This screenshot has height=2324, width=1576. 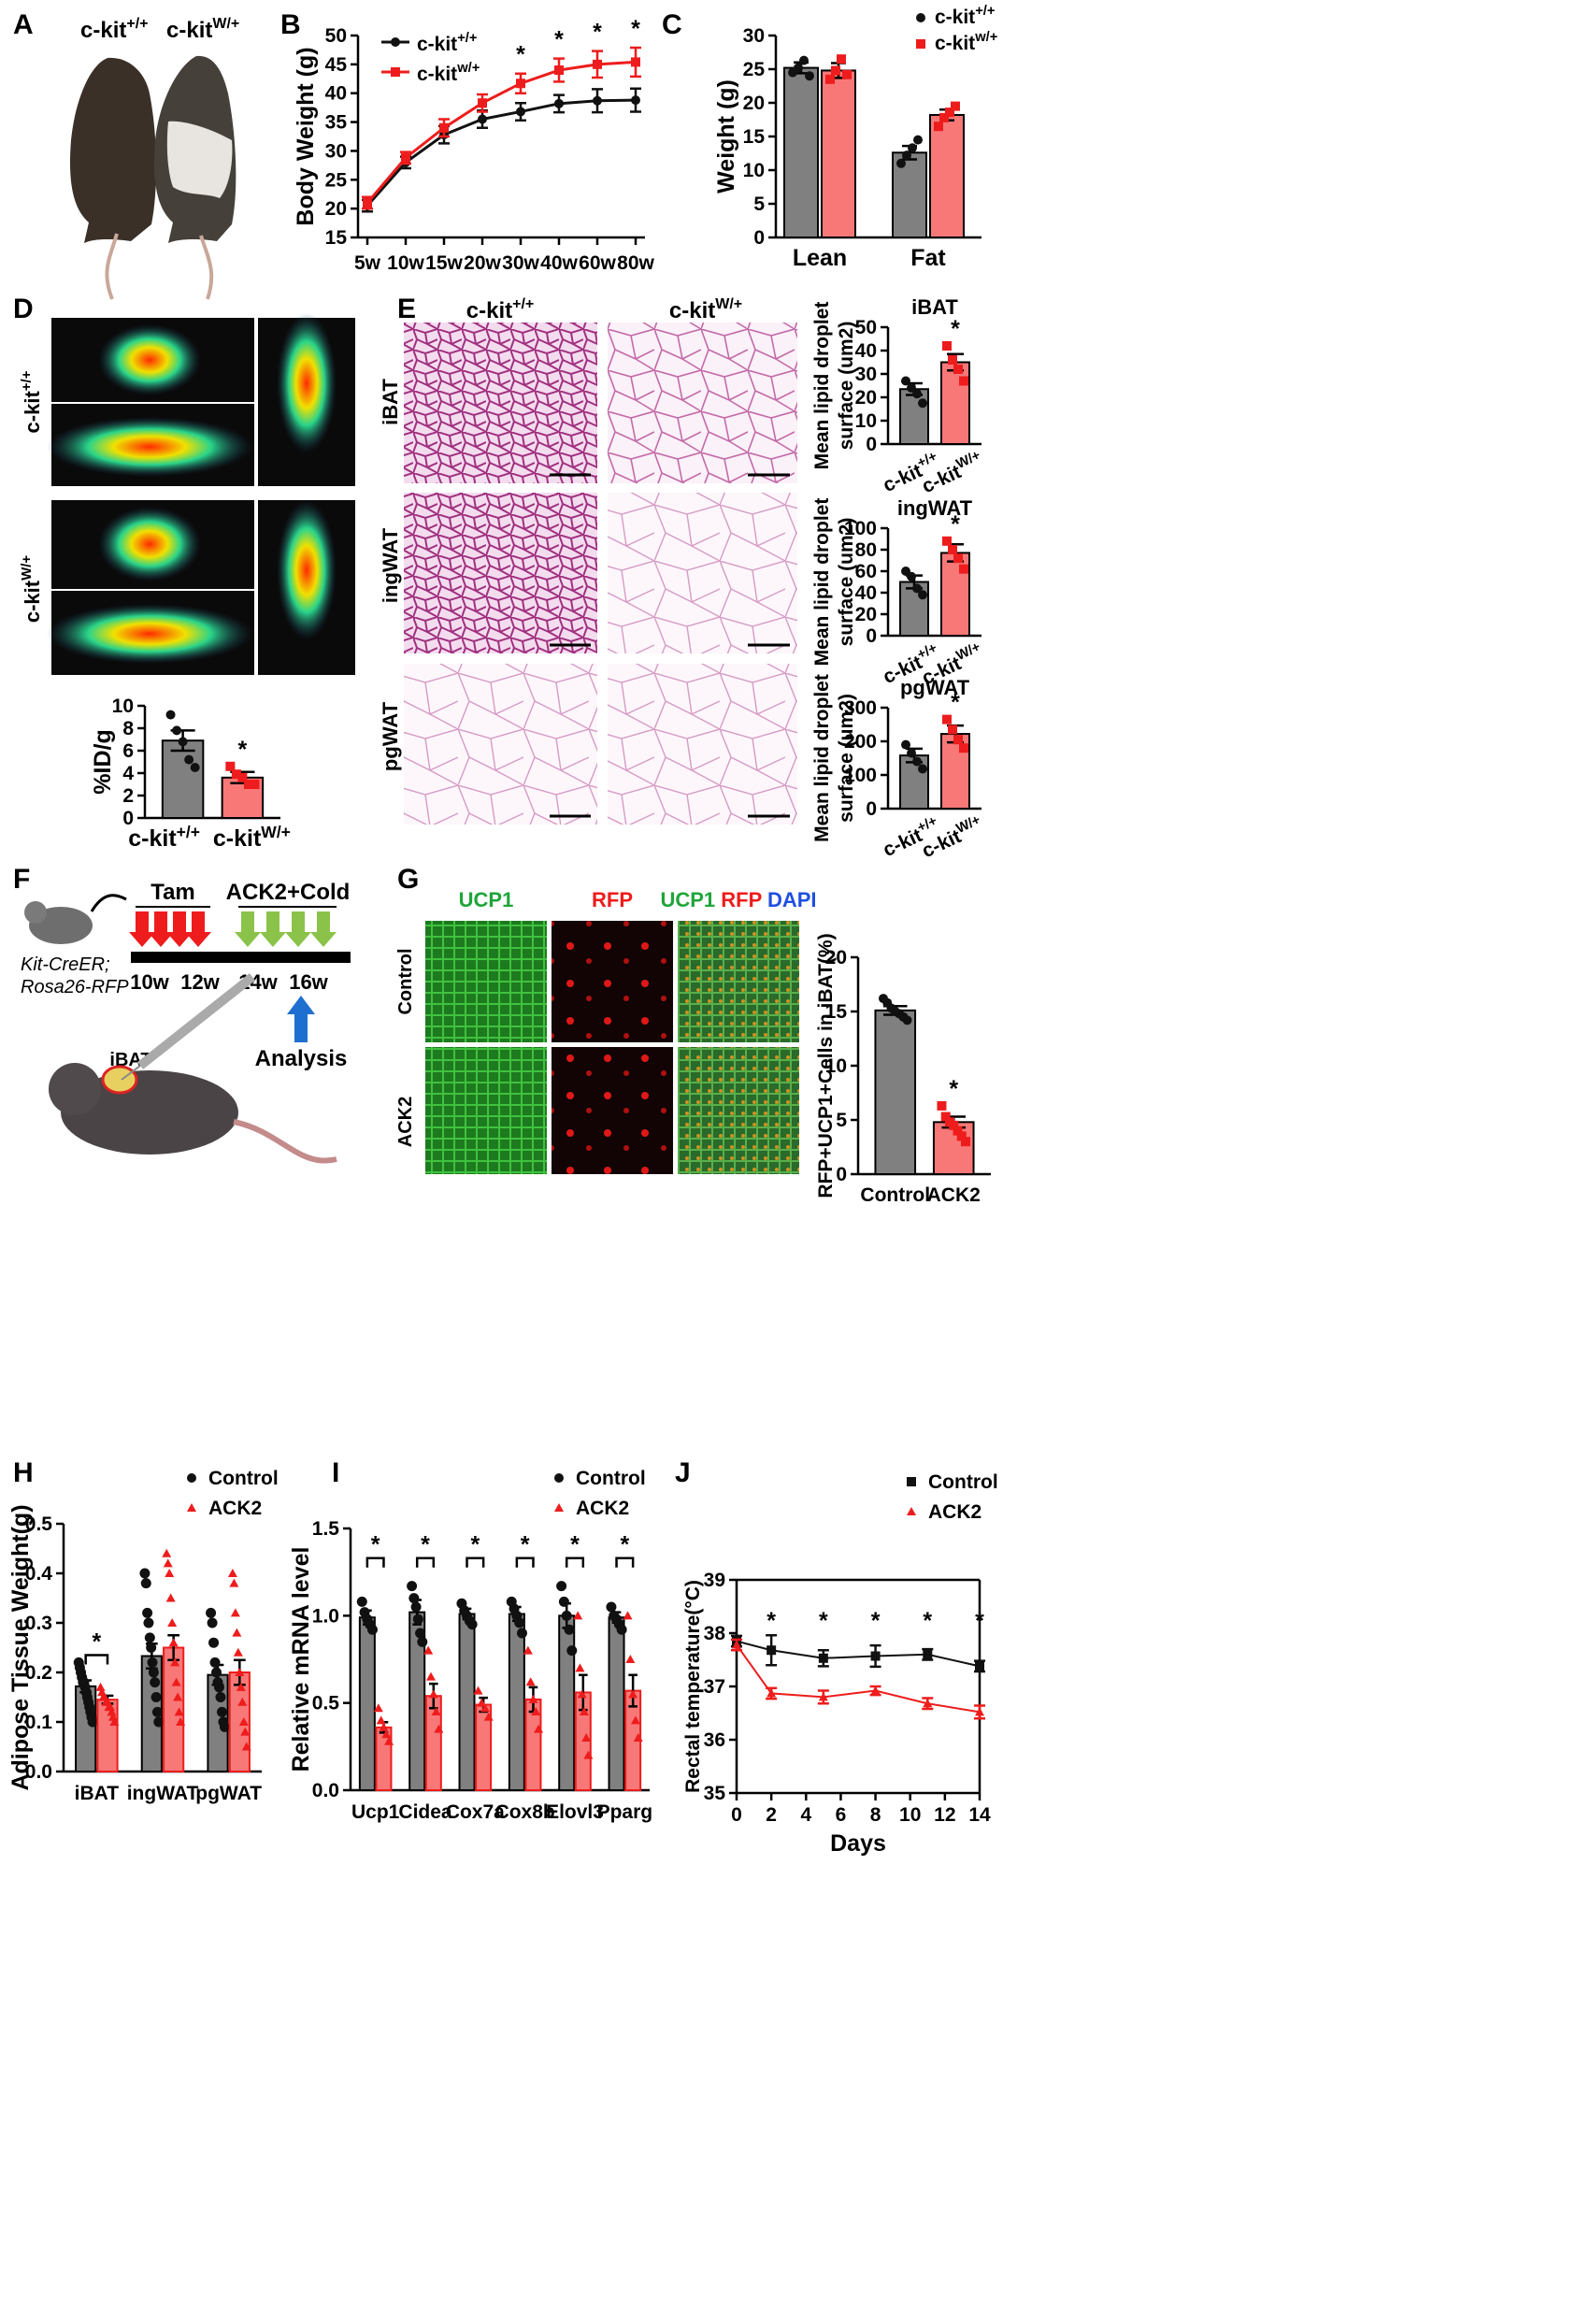 I want to click on if-control-ucp1, so click(x=486, y=982).